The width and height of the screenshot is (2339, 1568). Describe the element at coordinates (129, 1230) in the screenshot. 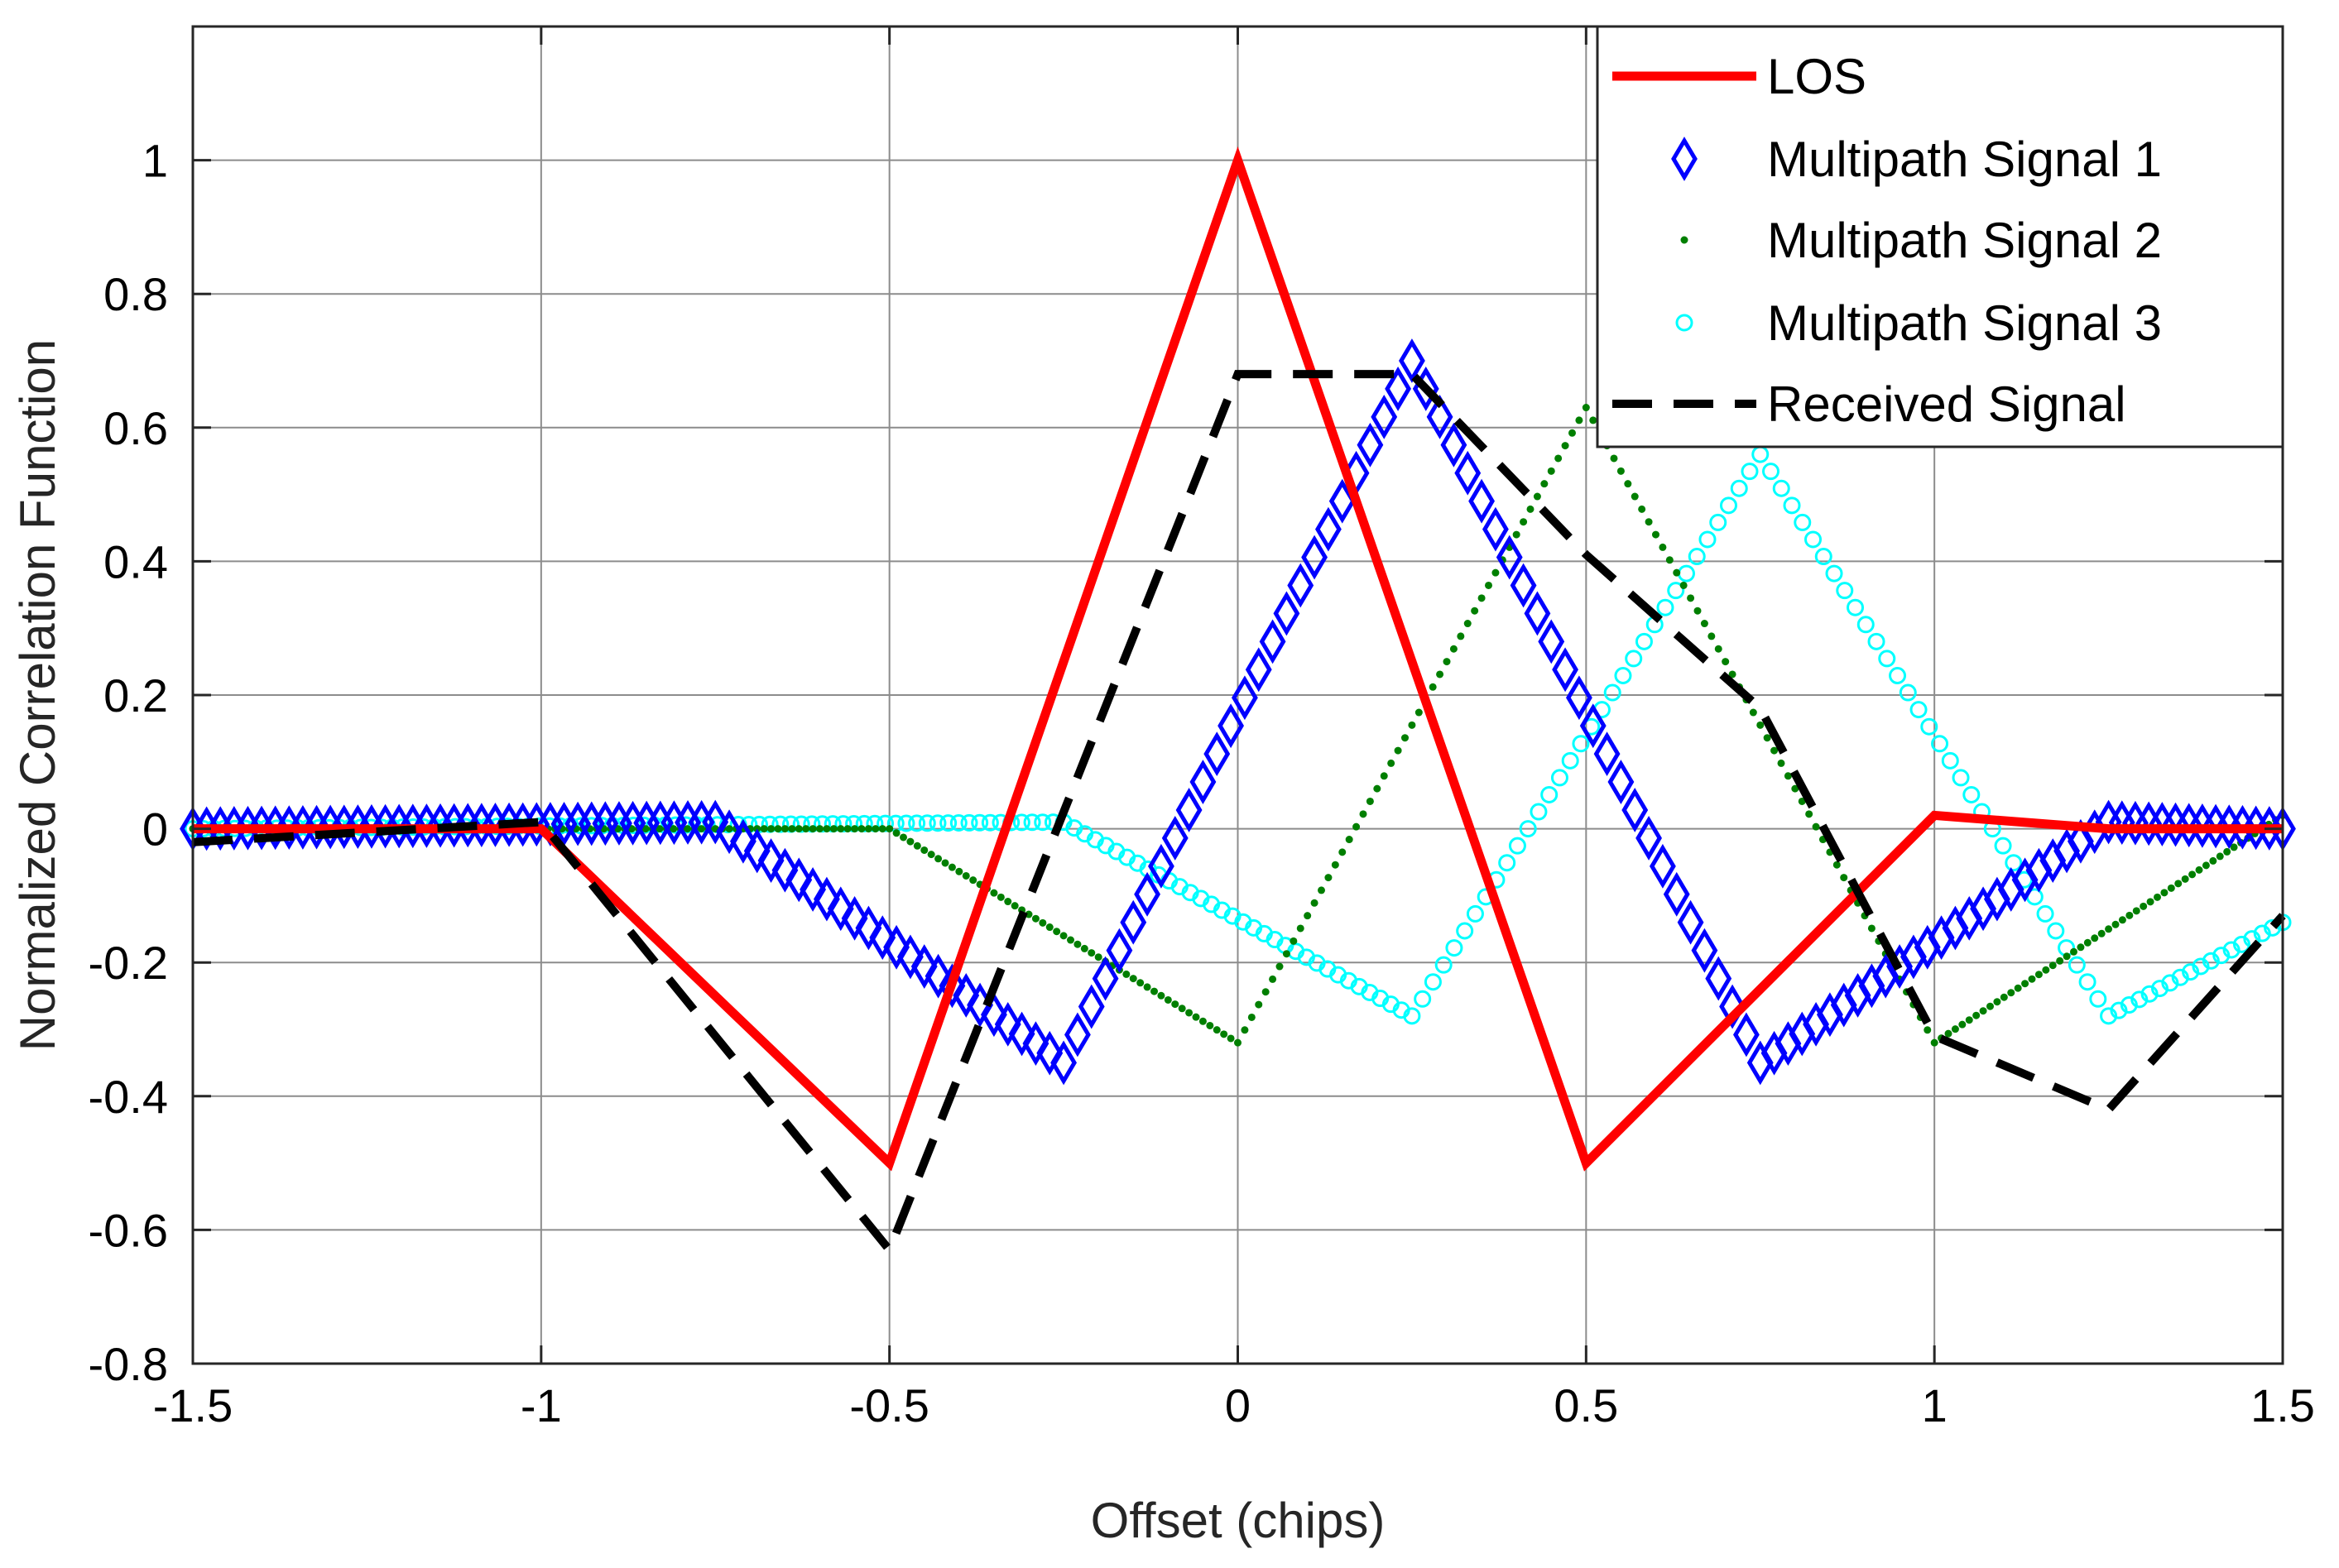

I see `y-tick-label: -0.6` at that location.